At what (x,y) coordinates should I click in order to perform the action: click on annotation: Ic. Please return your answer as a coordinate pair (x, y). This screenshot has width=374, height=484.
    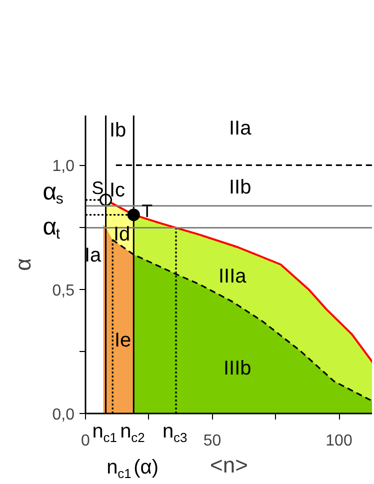
    Looking at the image, I should click on (118, 191).